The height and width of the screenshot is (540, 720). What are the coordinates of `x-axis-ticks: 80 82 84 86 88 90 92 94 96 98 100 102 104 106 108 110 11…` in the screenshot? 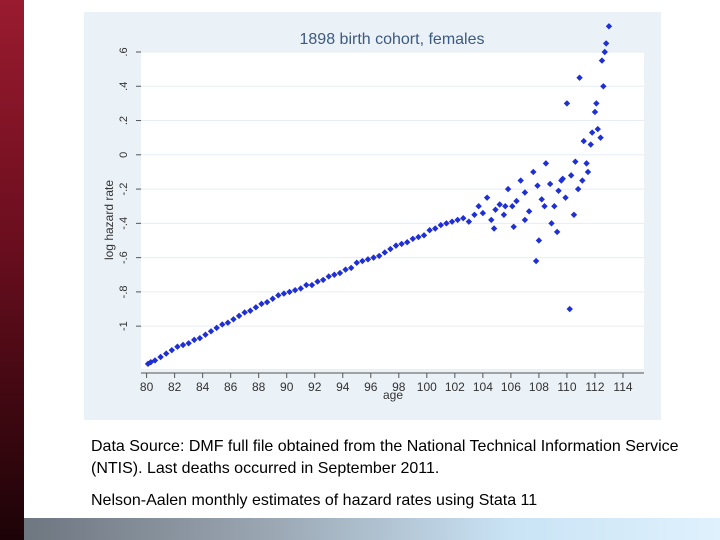 It's located at (392, 383).